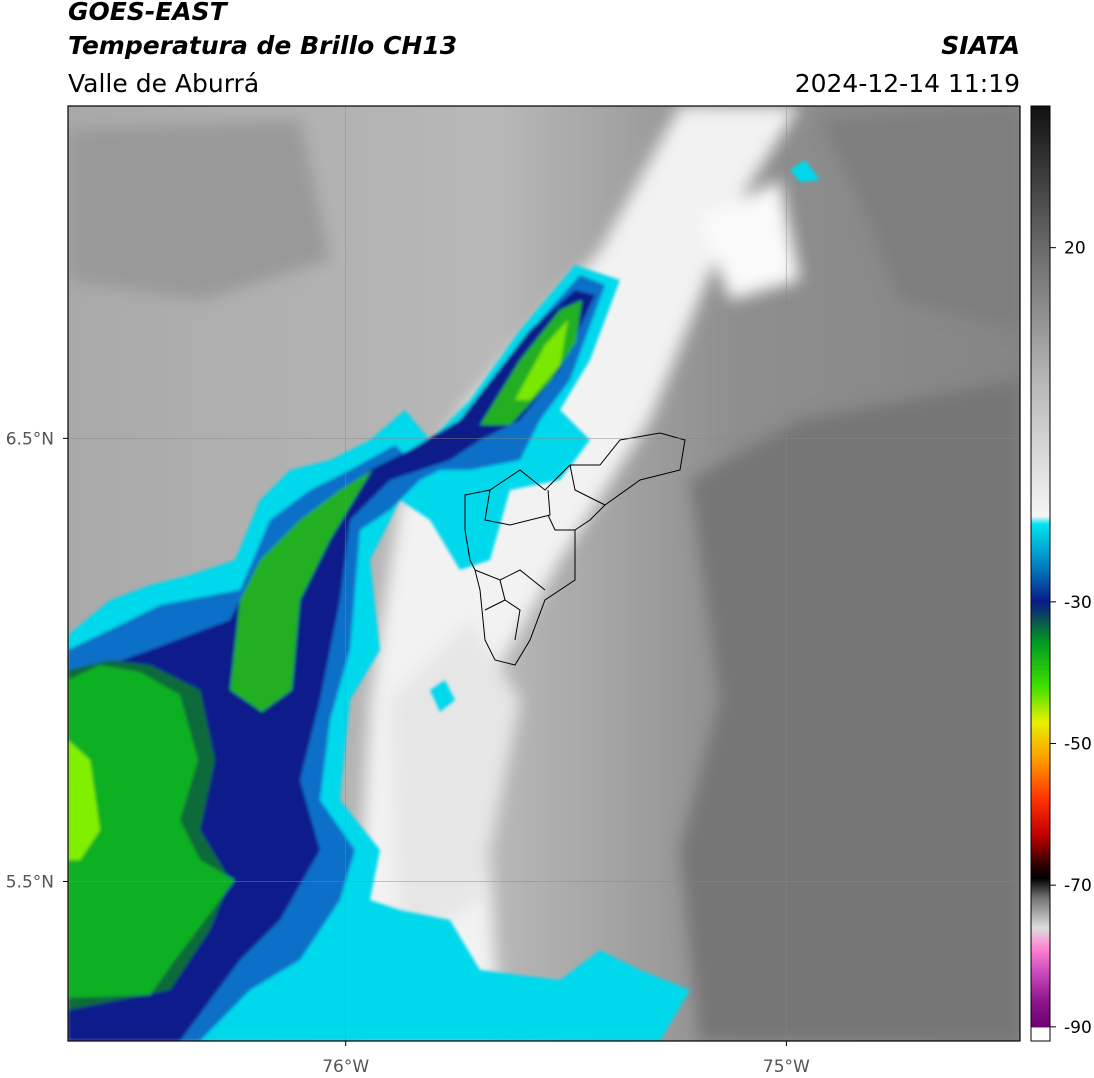 Image resolution: width=1094 pixels, height=1078 pixels. Describe the element at coordinates (30, 439) in the screenshot. I see `y-tick-label: 6.5°N` at that location.